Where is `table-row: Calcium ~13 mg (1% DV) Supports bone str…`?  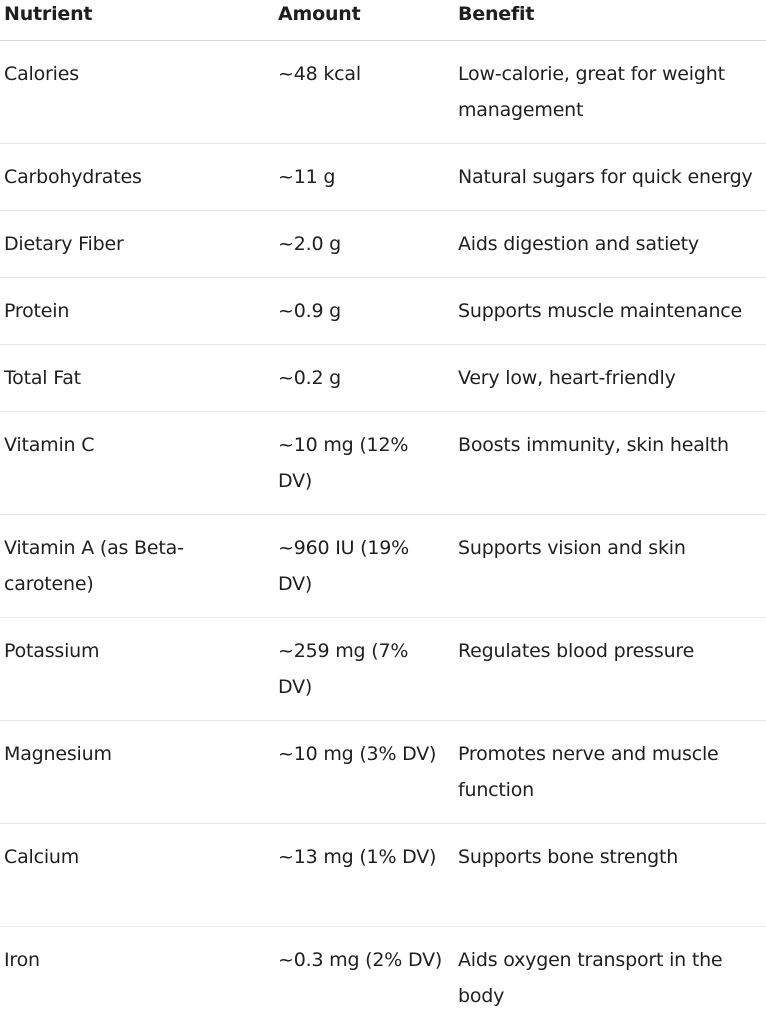 table-row: Calcium ~13 mg (1% DV) Supports bone str… is located at coordinates (383, 875).